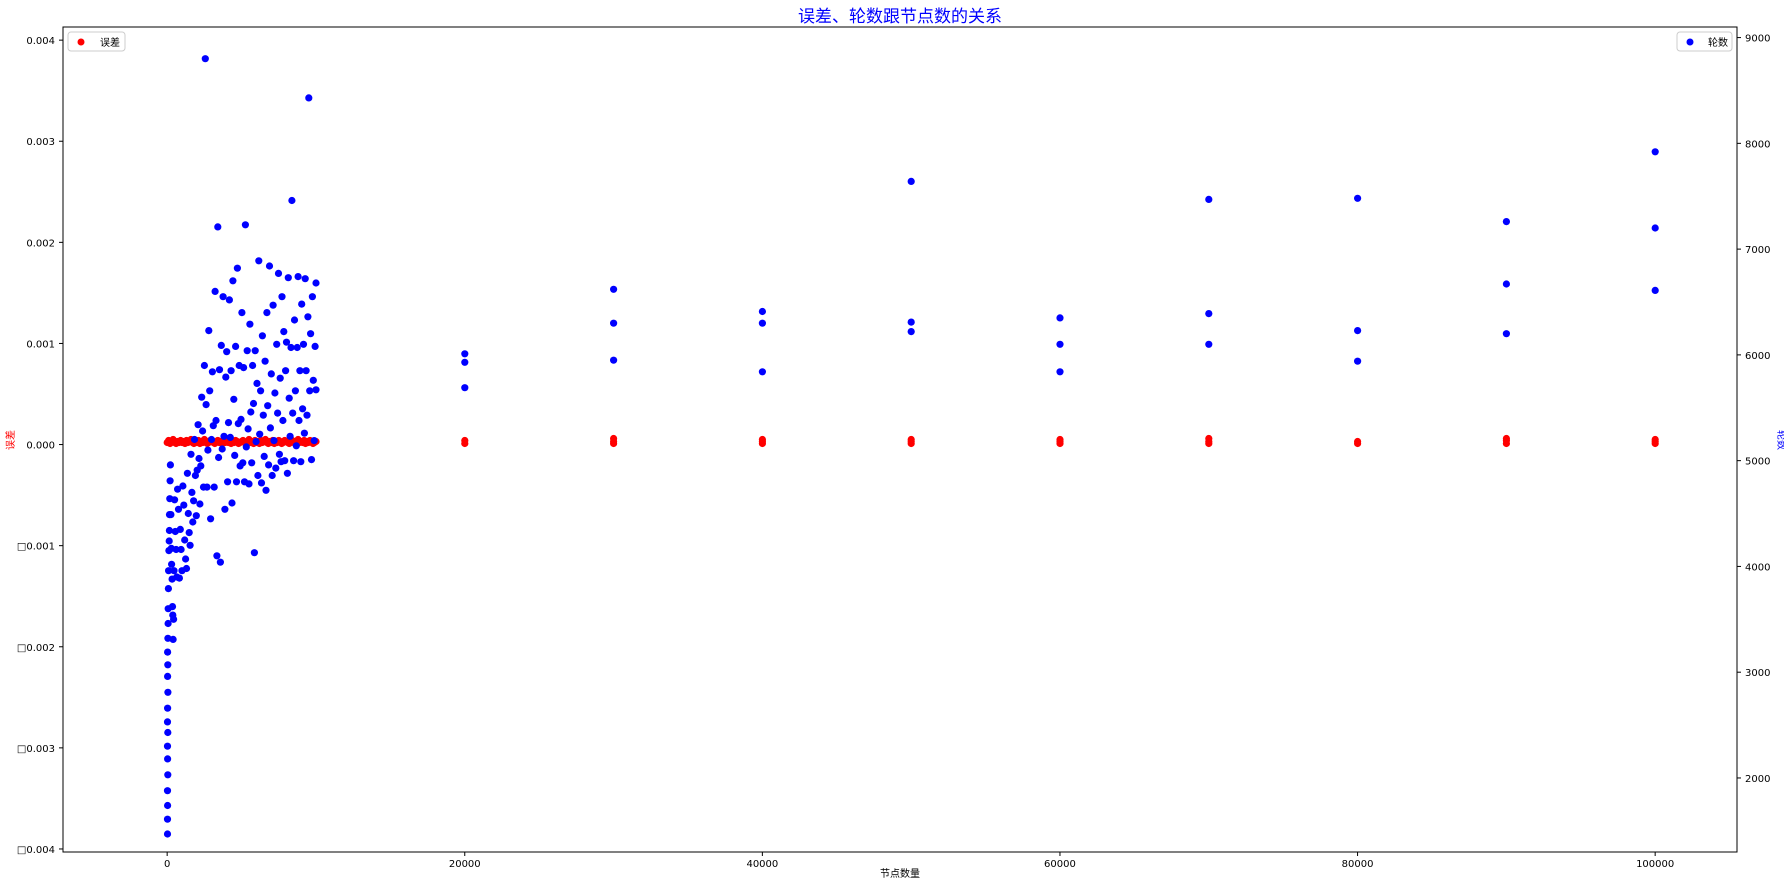 The image size is (1784, 878). Describe the element at coordinates (167, 864) in the screenshot. I see `x-tick-label-0: 0` at that location.